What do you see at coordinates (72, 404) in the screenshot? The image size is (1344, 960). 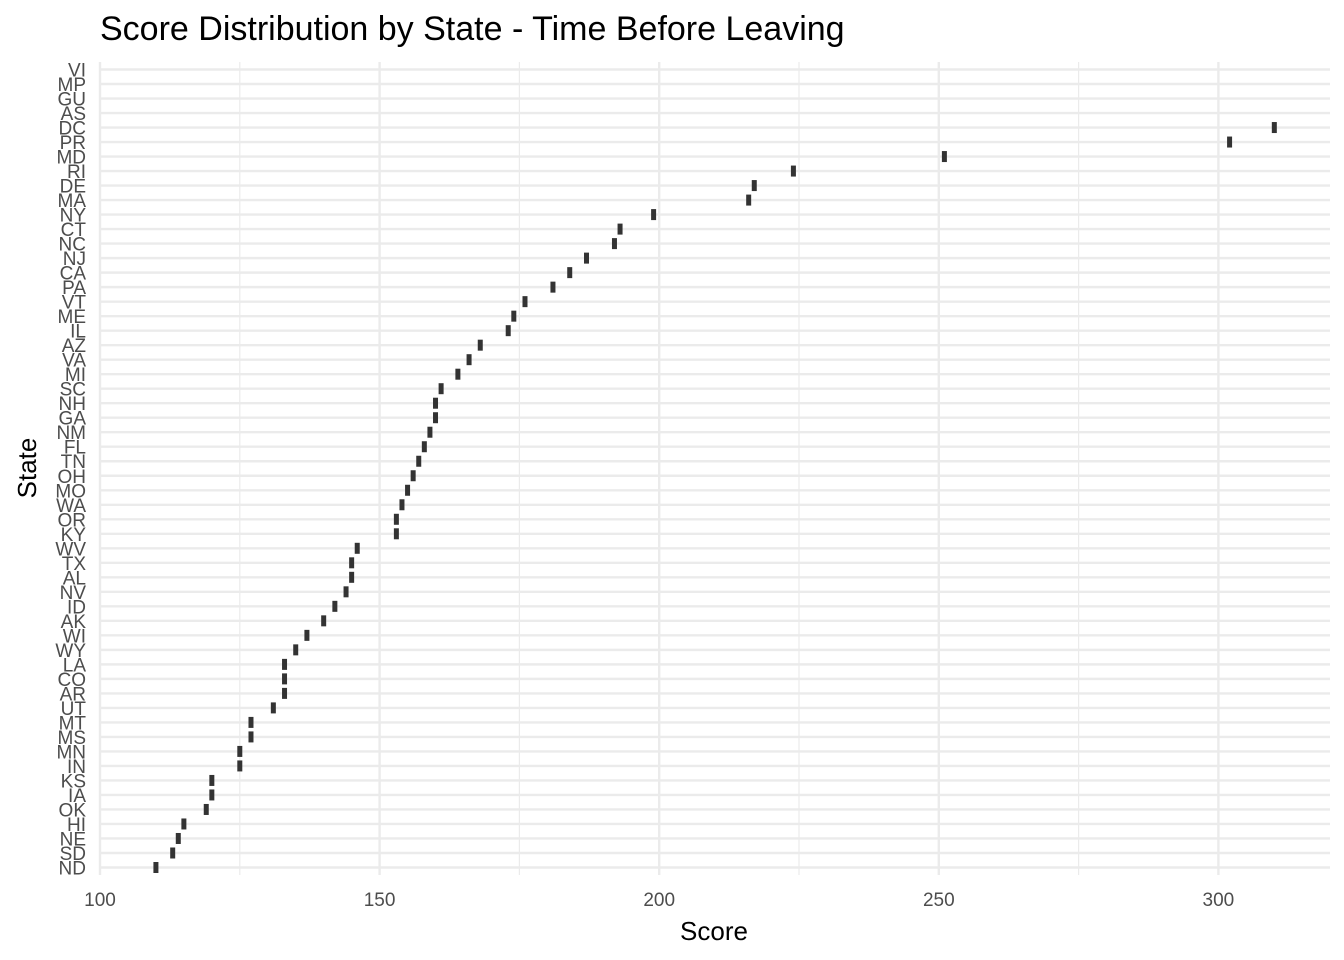 I see `y-tick-label: NH` at bounding box center [72, 404].